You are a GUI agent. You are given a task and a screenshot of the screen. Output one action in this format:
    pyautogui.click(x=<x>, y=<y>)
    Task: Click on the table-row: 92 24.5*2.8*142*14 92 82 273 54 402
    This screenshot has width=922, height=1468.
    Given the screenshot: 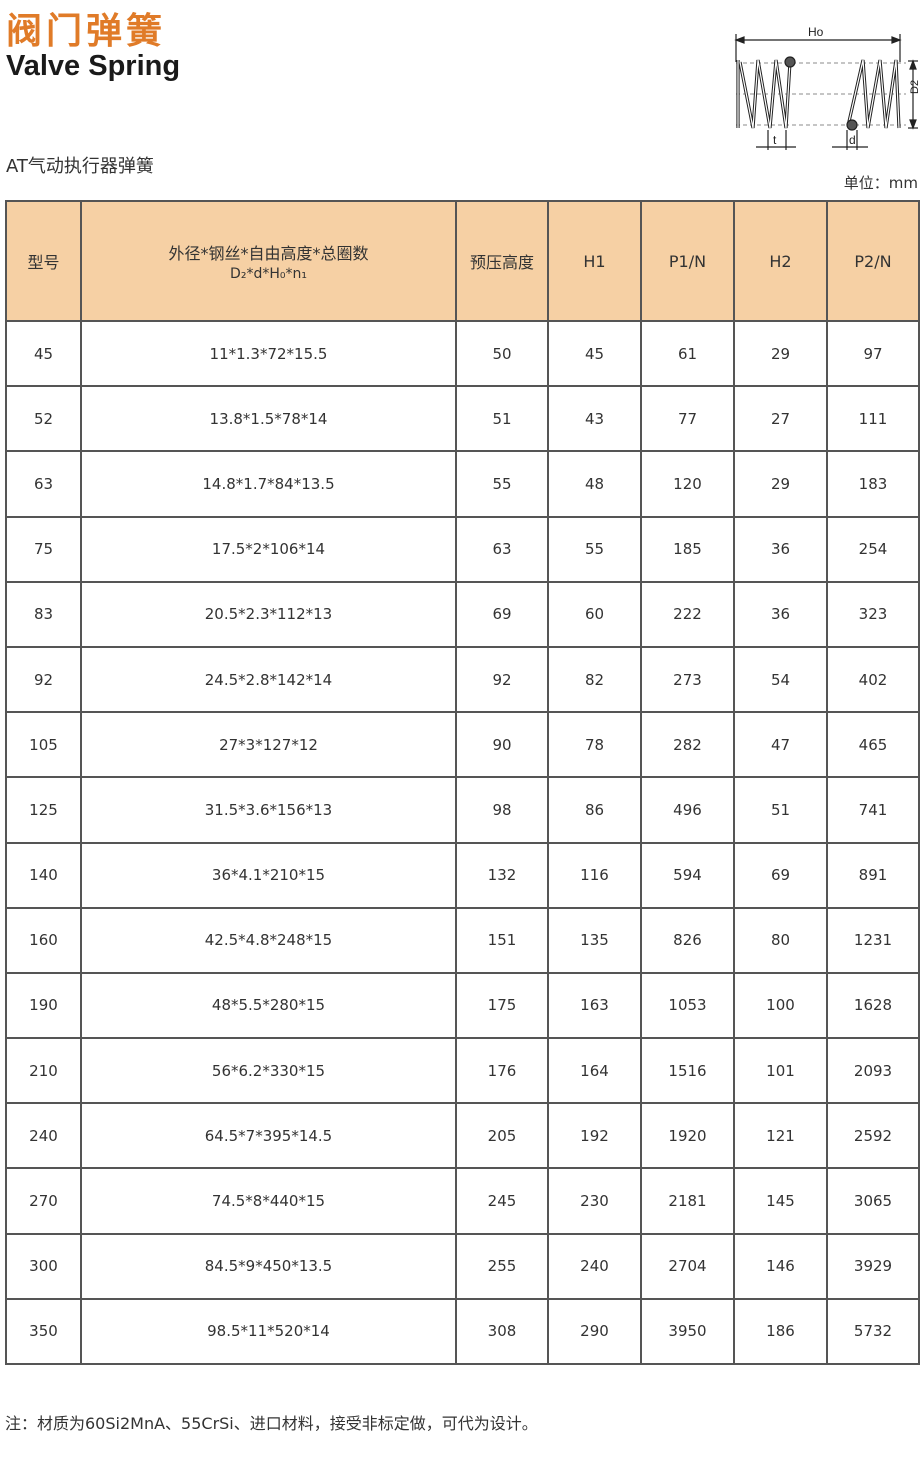 What is the action you would take?
    pyautogui.click(x=462, y=679)
    